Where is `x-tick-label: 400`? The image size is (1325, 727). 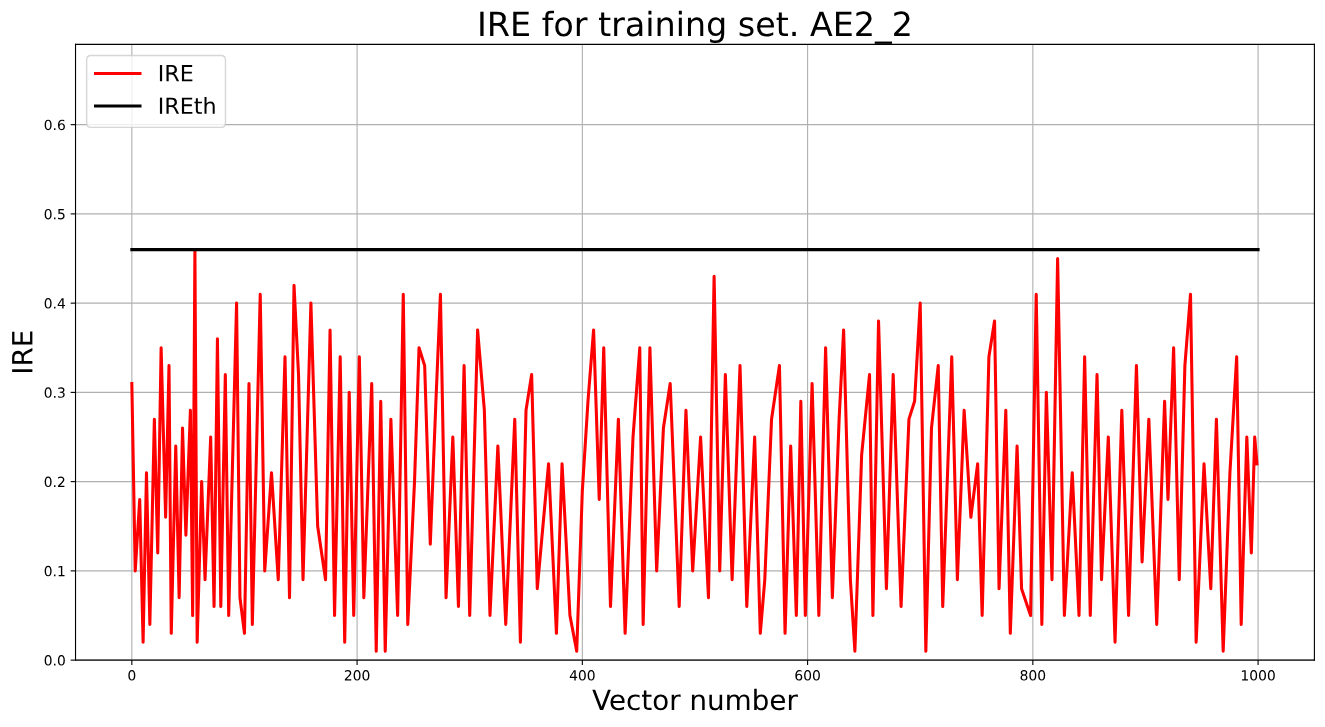 x-tick-label: 400 is located at coordinates (582, 675).